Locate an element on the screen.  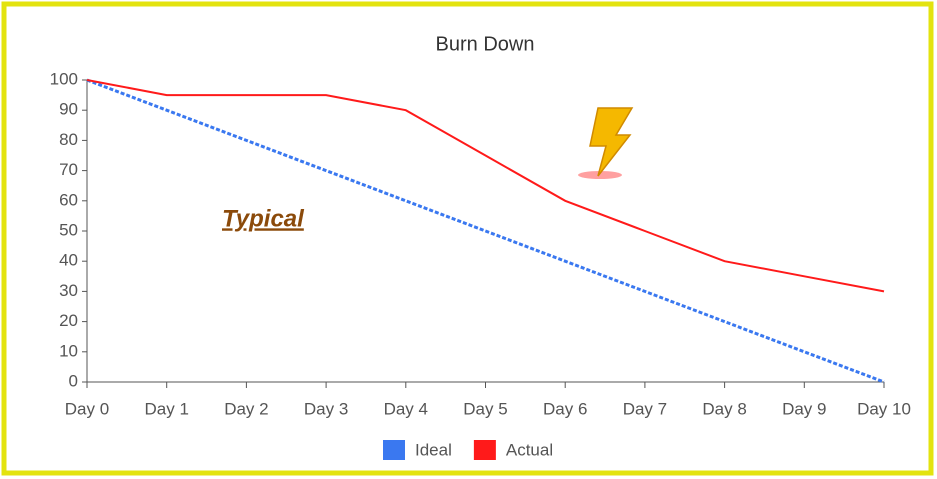
y-tick-label: 60 is located at coordinates (68, 199).